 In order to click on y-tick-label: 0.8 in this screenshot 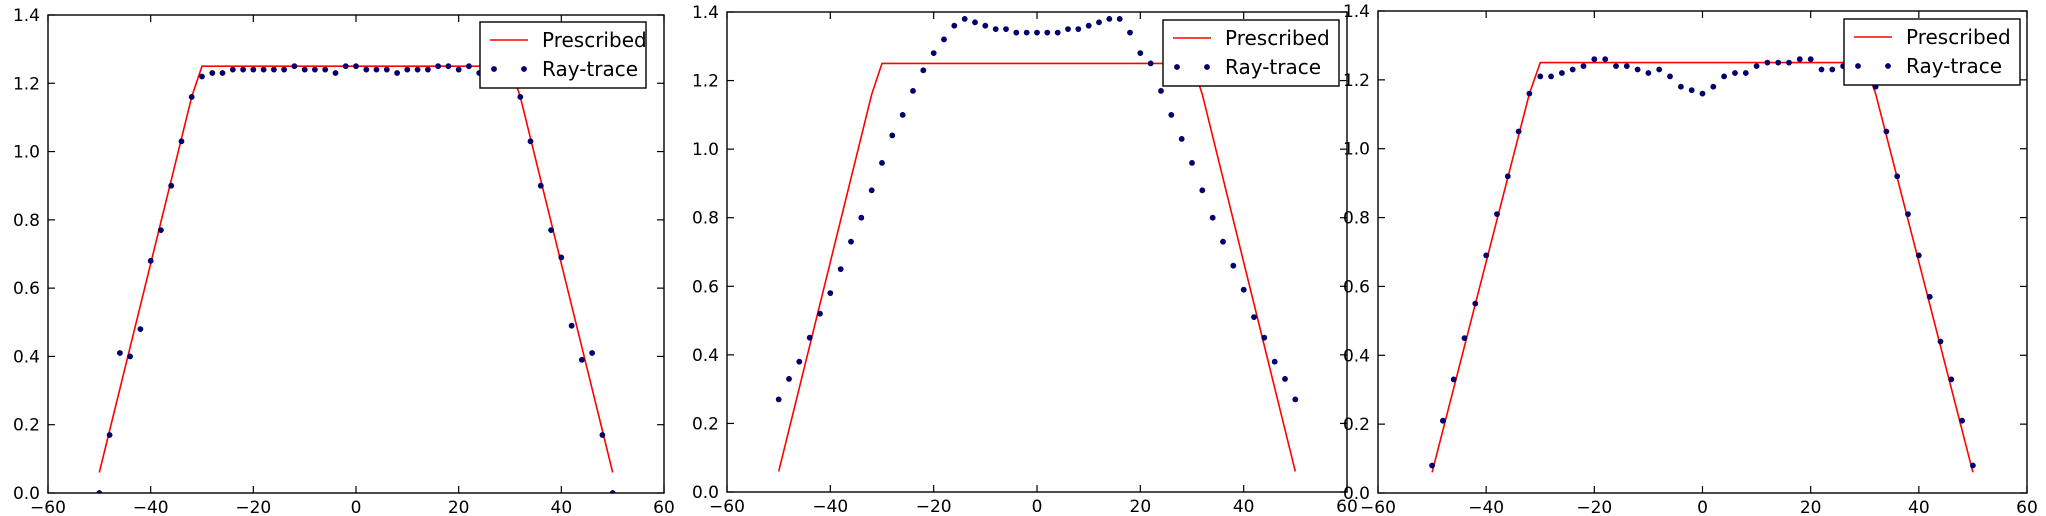, I will do `click(1356, 219)`.